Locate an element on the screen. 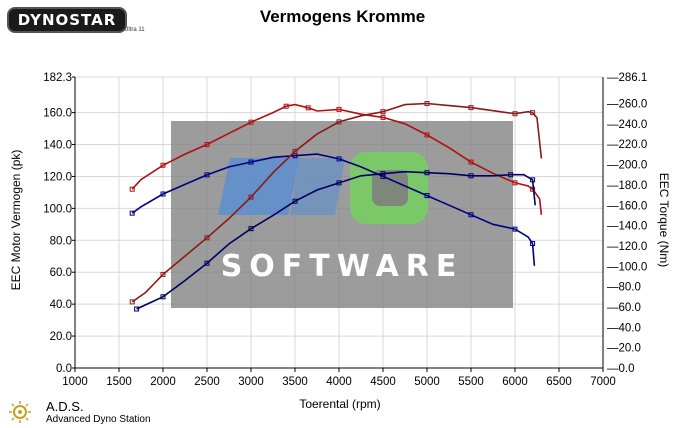  x-tick-label: 4500 is located at coordinates (383, 382).